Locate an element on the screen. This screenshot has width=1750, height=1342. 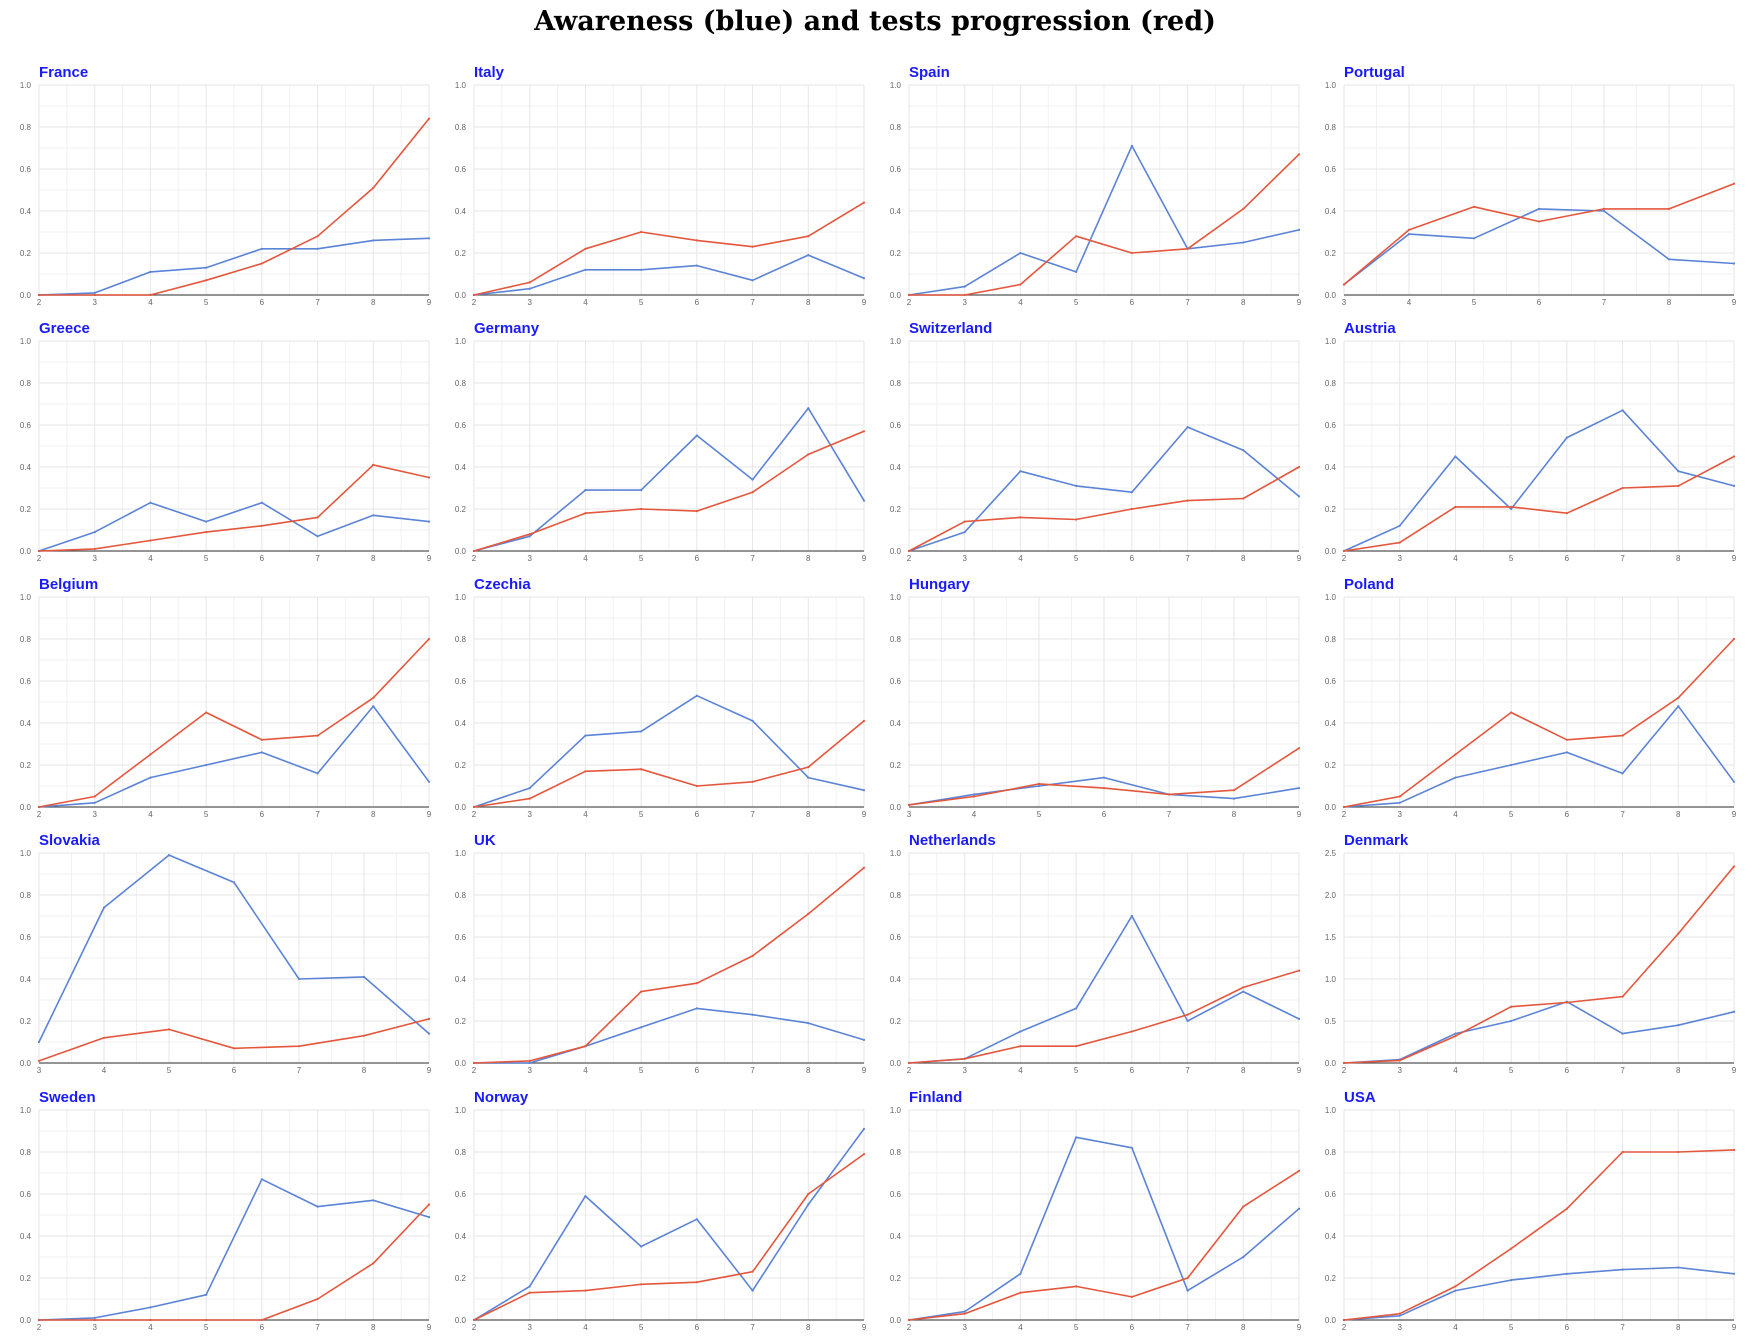
chart-uk: 0.0 0.2 0.4 0.6 0.8 1.0 2 3 4 5 6 7 8 9 UK is located at coordinates (661, 953).